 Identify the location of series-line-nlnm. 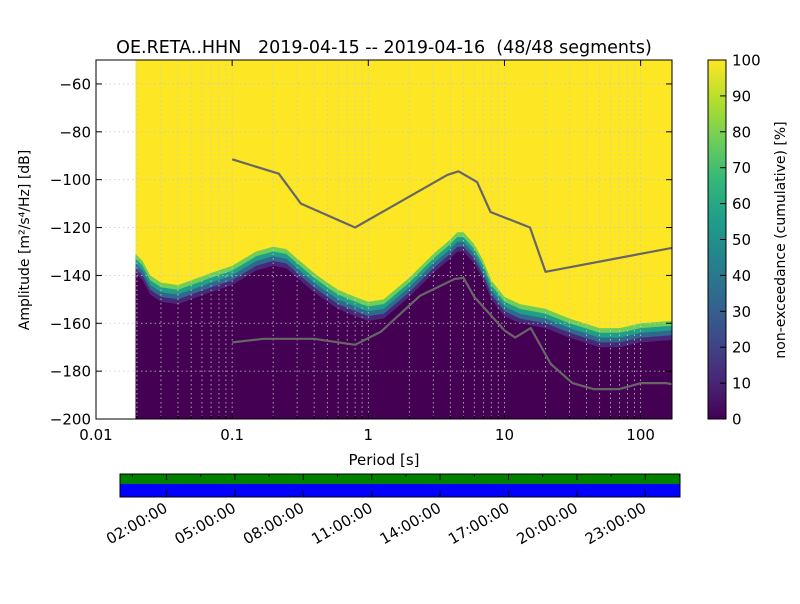
(452, 333).